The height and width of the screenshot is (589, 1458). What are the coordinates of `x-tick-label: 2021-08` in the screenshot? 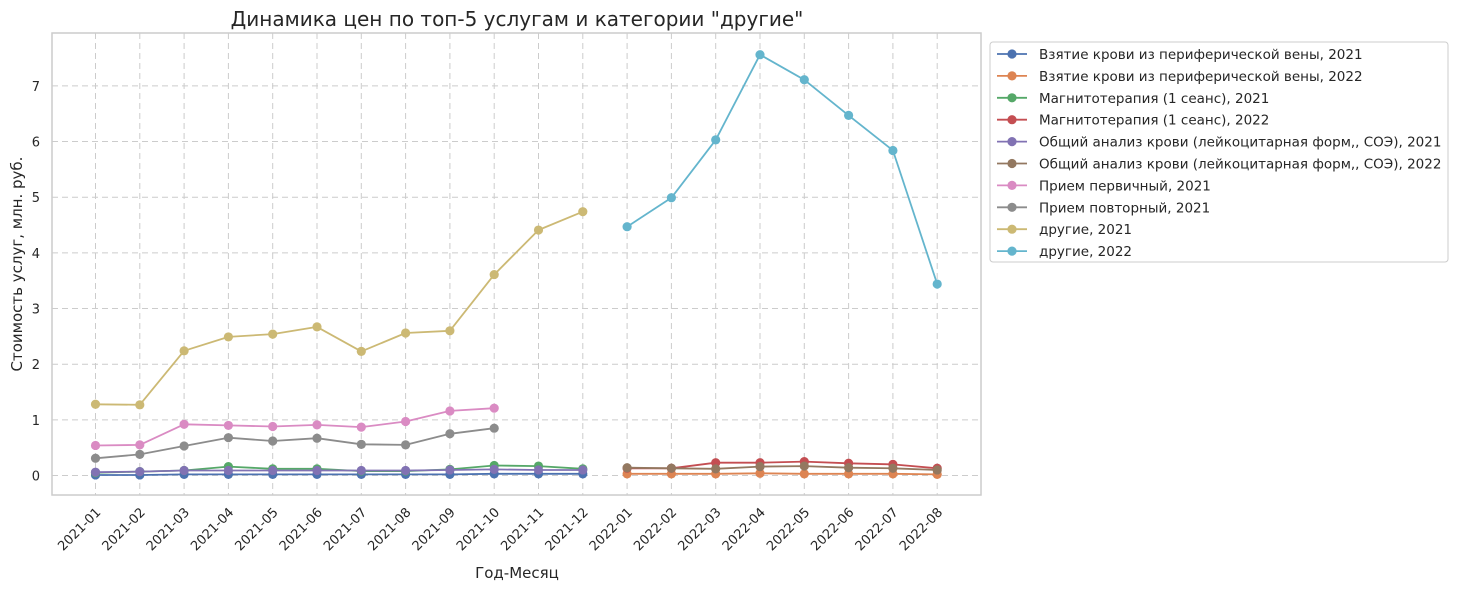 It's located at (389, 529).